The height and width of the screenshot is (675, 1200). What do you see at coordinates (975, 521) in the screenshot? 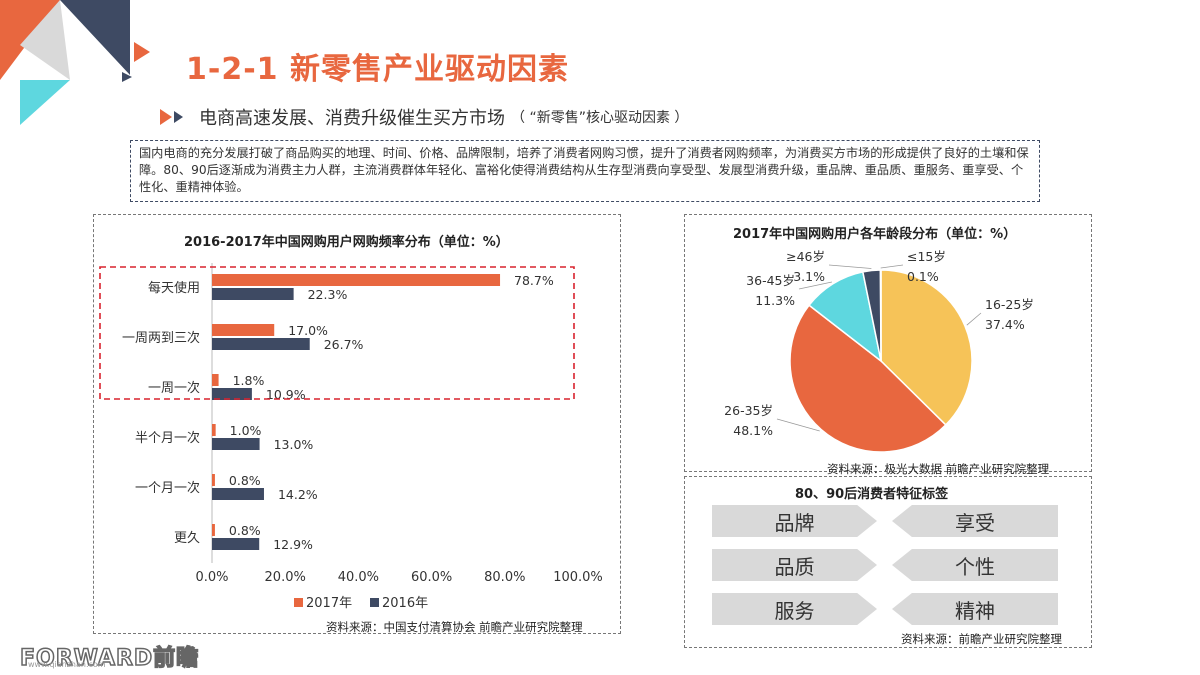
I see `tag-enjoyment: 享受` at bounding box center [975, 521].